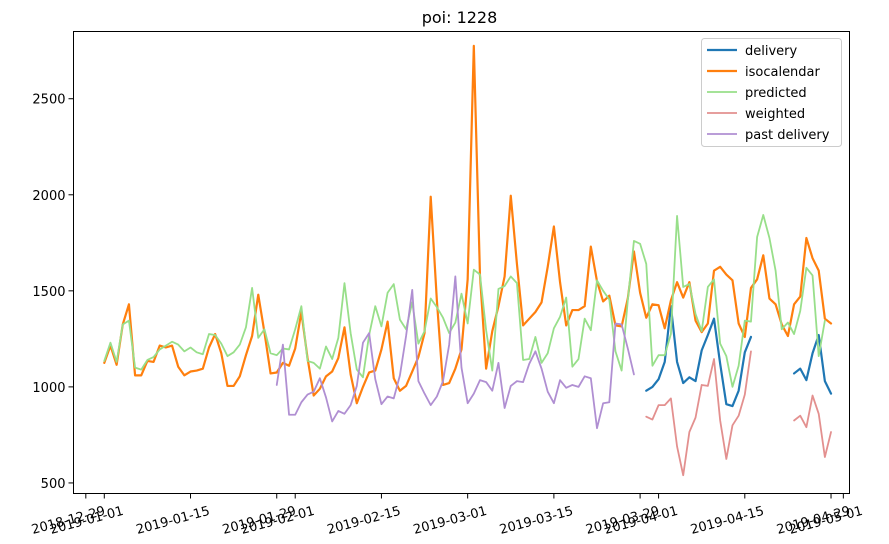 The image size is (889, 544). I want to click on y-axis: 500 1000 1500 2000 2500, so click(53, 292).